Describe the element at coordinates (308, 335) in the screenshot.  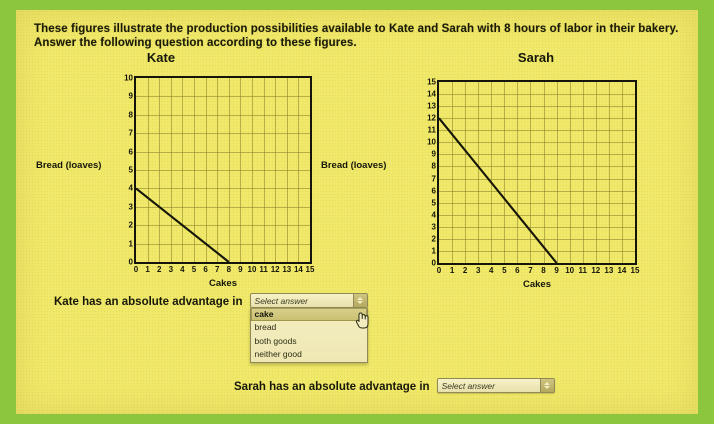
I see `kate-answer-option-list: cake bread both goods neither good` at that location.